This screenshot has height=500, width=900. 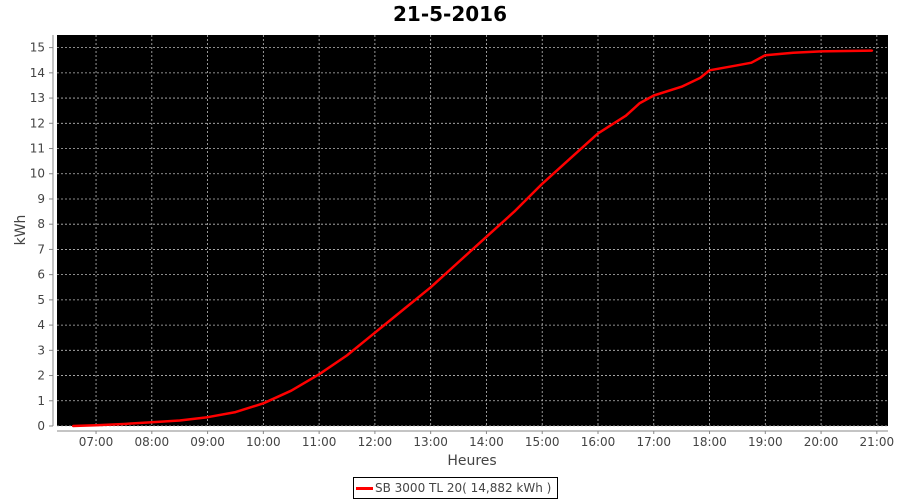 I want to click on x-tick-label: 08:00, so click(x=152, y=442).